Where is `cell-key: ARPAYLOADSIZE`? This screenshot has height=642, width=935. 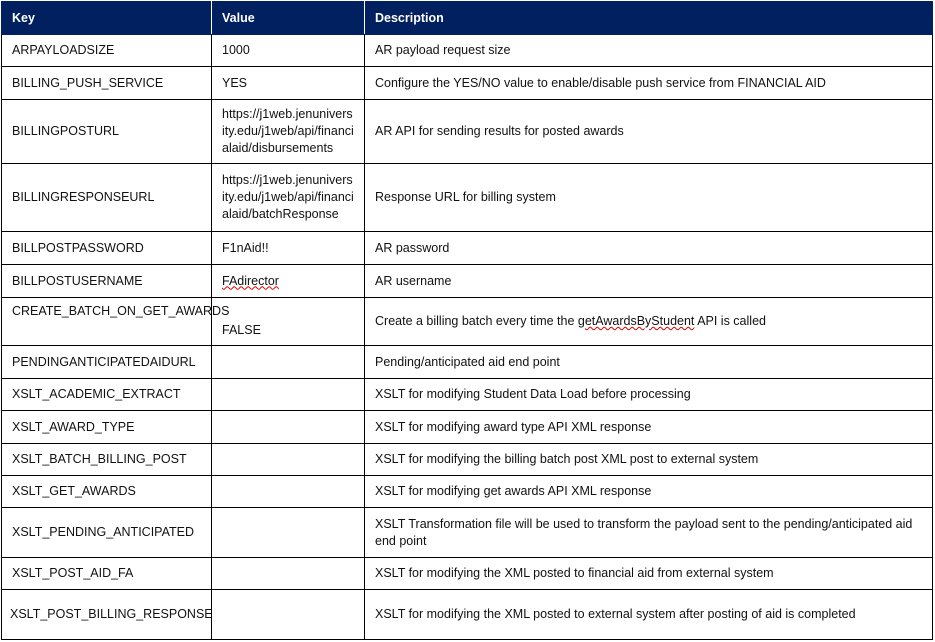
cell-key: ARPAYLOADSIZE is located at coordinates (106, 50).